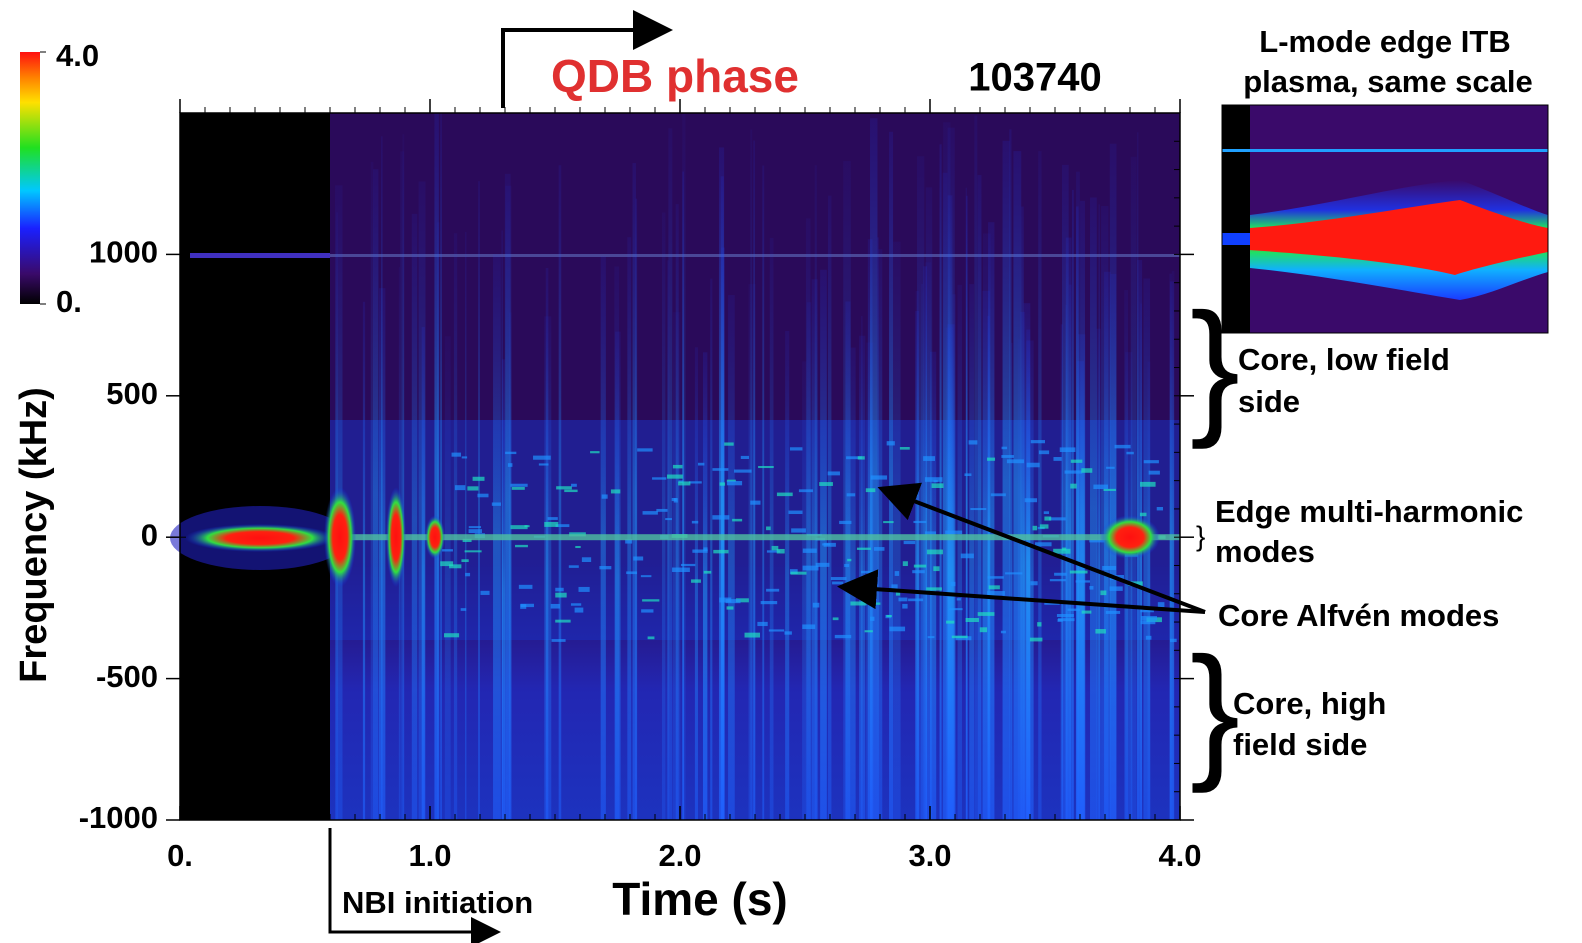 The width and height of the screenshot is (1582, 943). Describe the element at coordinates (1265, 551) in the screenshot. I see `annotation: modes` at that location.